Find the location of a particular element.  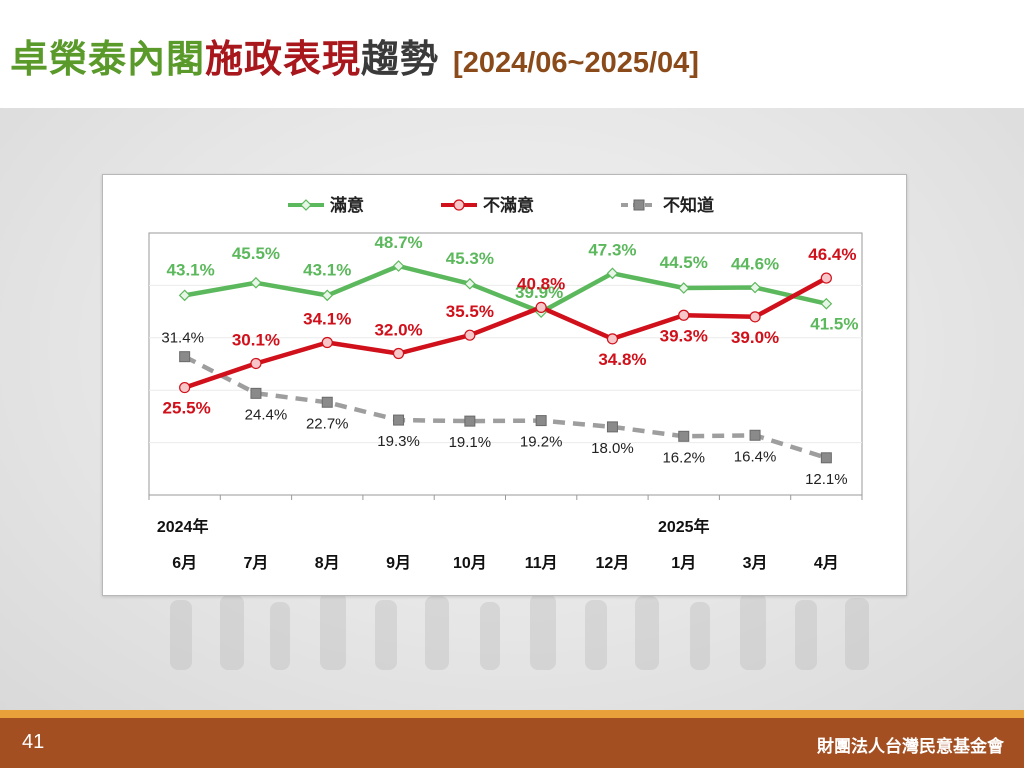

legend-label-1: 不滿意 is located at coordinates (508, 205).